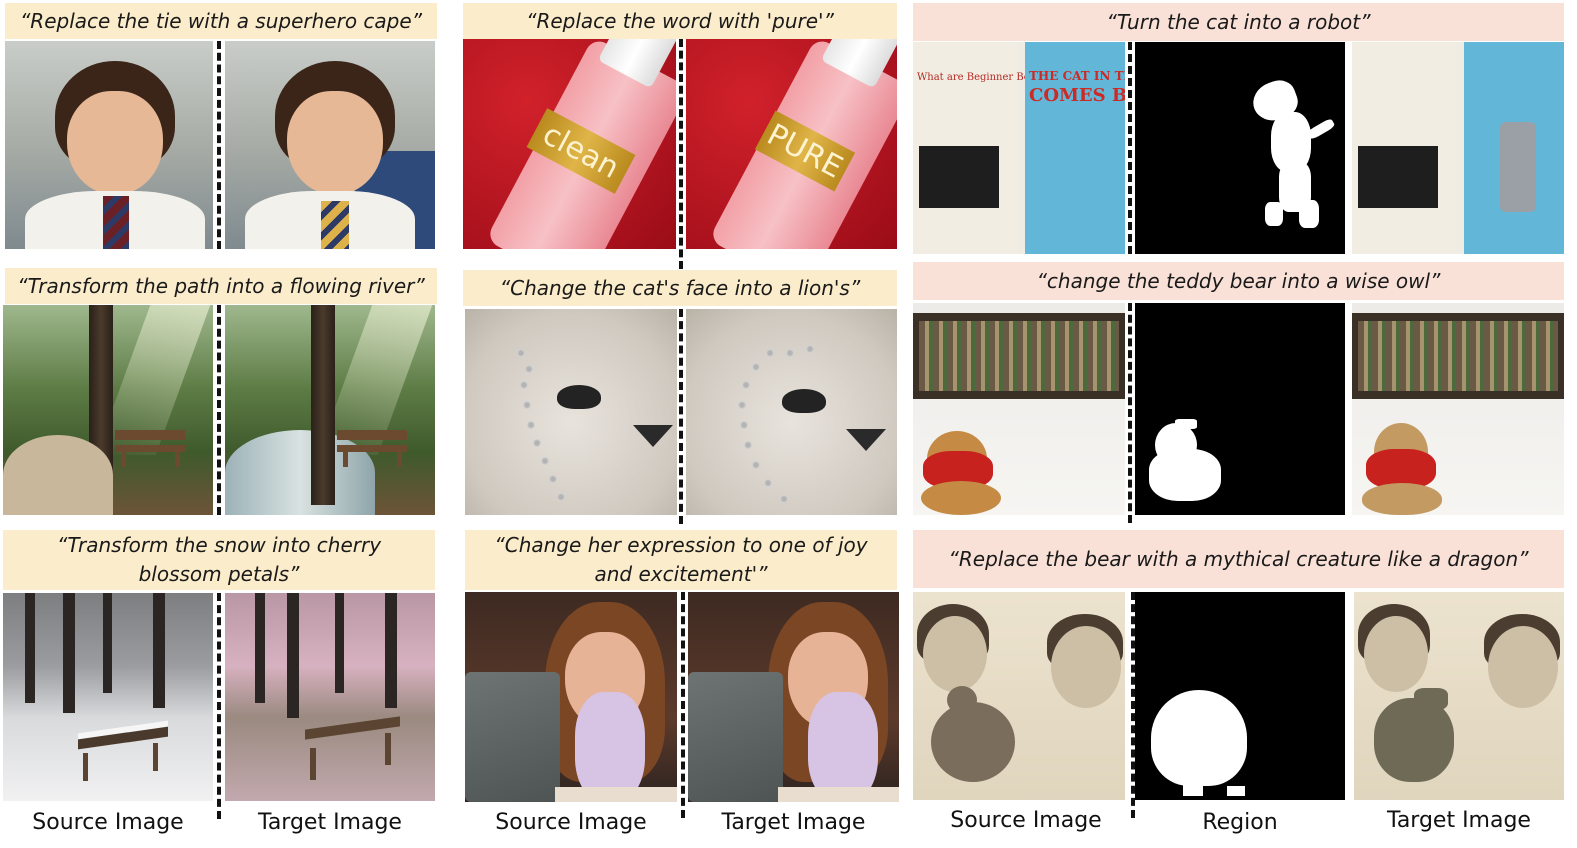  Describe the element at coordinates (1077, 95) in the screenshot. I see `book-title-line2: COMES BA` at that location.